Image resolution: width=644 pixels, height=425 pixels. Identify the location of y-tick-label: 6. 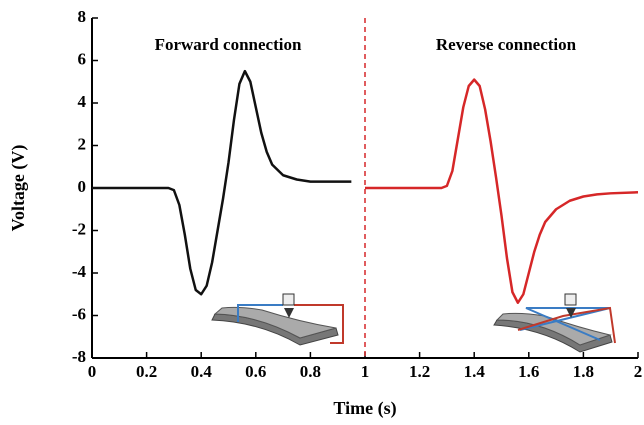
(82, 58).